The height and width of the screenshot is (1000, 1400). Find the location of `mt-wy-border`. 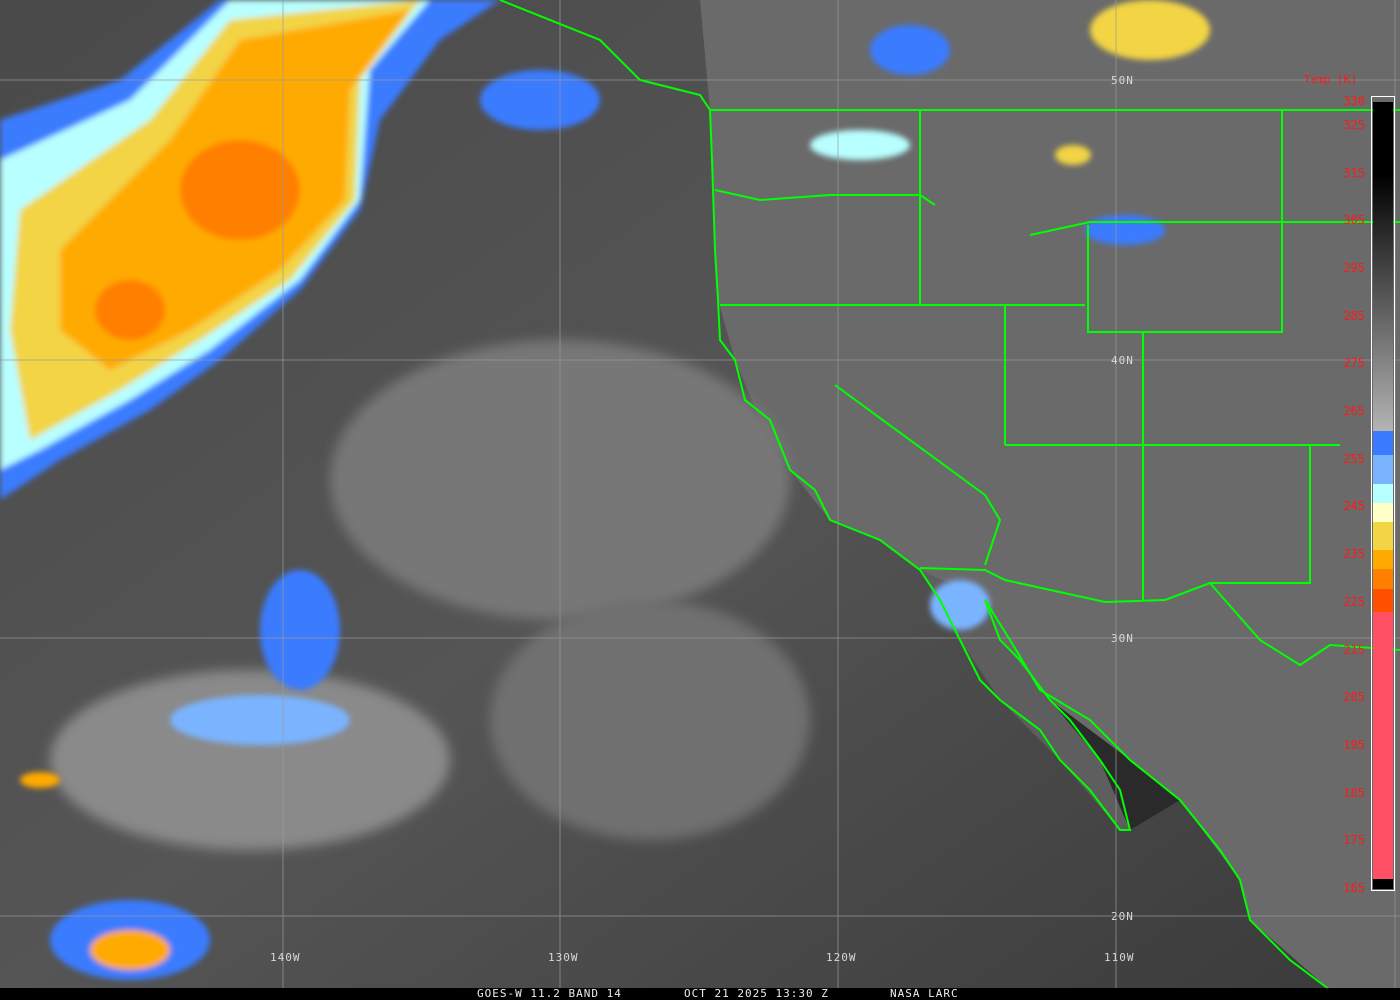

mt-wy-border is located at coordinates (1214, 228).